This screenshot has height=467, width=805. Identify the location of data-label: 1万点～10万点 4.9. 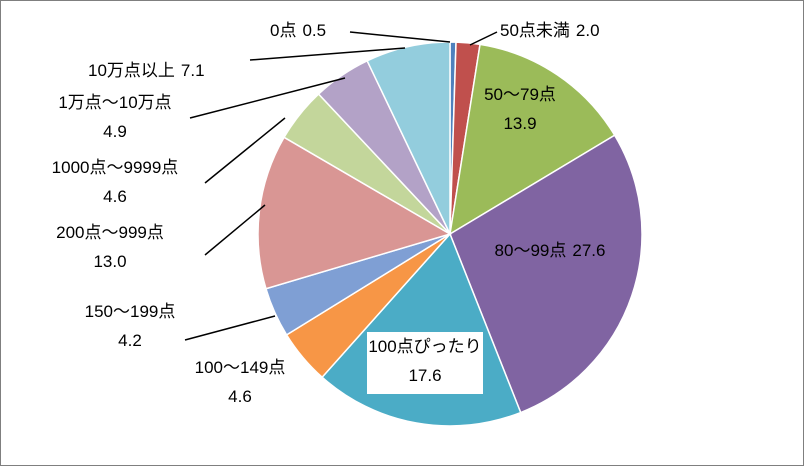
(114, 117).